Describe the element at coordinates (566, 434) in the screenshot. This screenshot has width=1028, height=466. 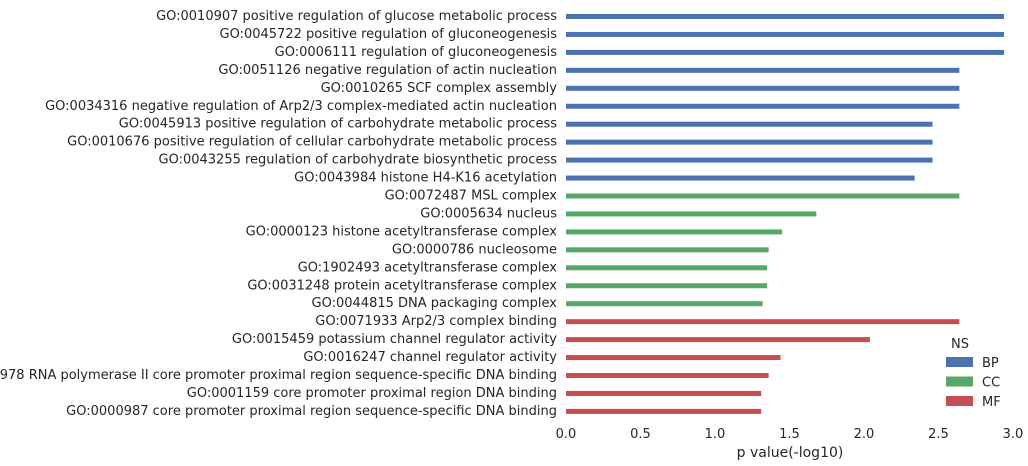
I see `x-tick-label: 0.0` at that location.